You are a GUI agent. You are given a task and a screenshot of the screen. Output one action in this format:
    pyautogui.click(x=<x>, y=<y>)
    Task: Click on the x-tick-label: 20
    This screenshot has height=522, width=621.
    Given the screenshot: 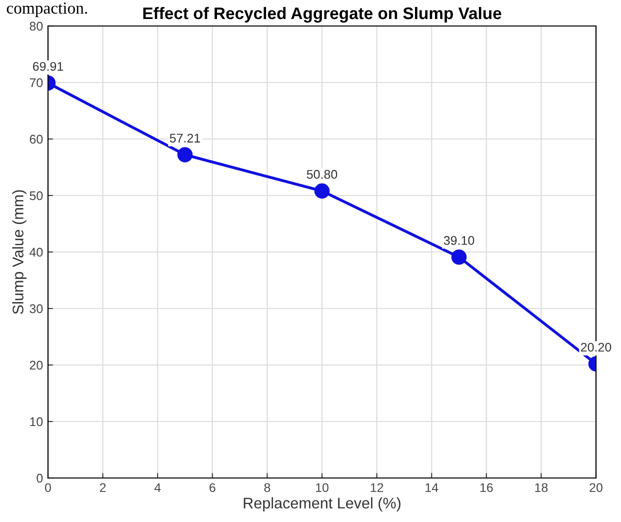 What is the action you would take?
    pyautogui.click(x=596, y=487)
    